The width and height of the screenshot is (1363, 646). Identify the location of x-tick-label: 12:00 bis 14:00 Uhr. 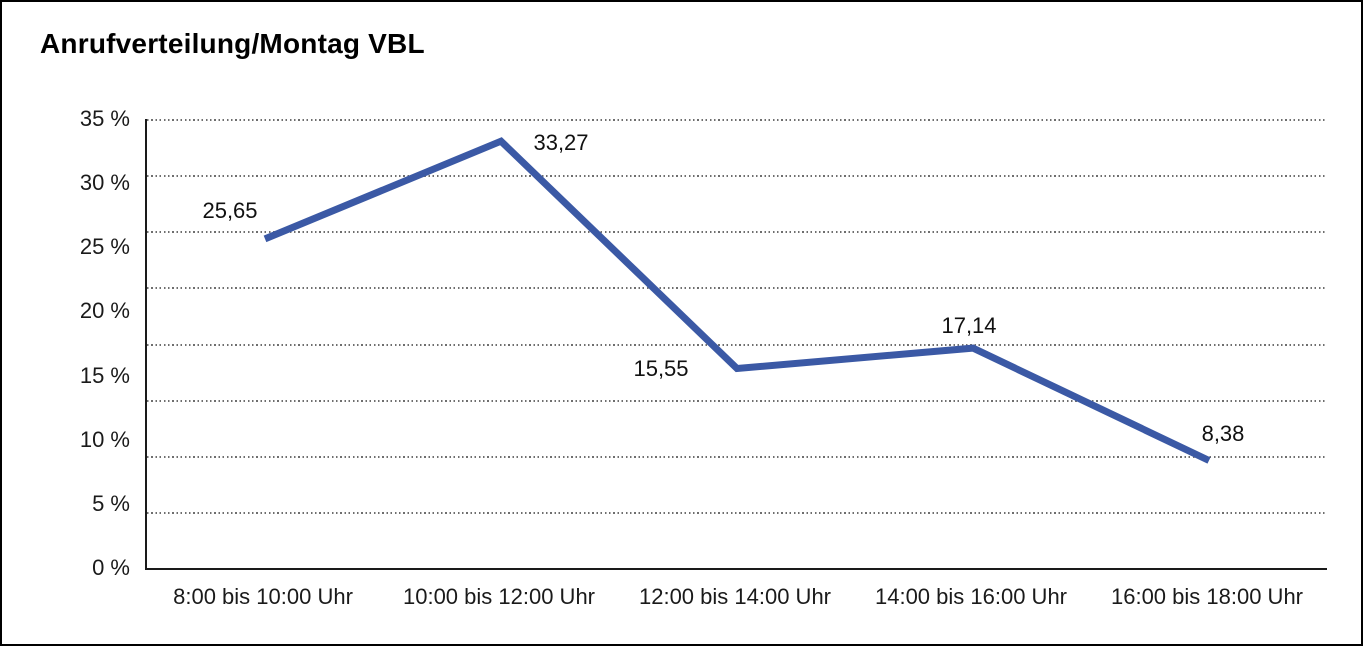
(735, 596).